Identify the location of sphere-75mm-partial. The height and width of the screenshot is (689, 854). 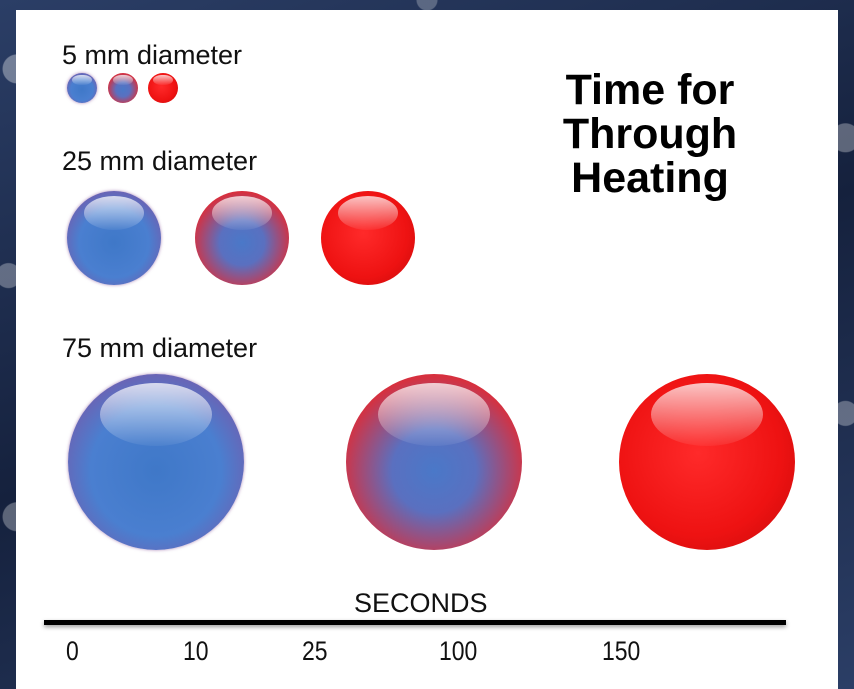
(156, 462).